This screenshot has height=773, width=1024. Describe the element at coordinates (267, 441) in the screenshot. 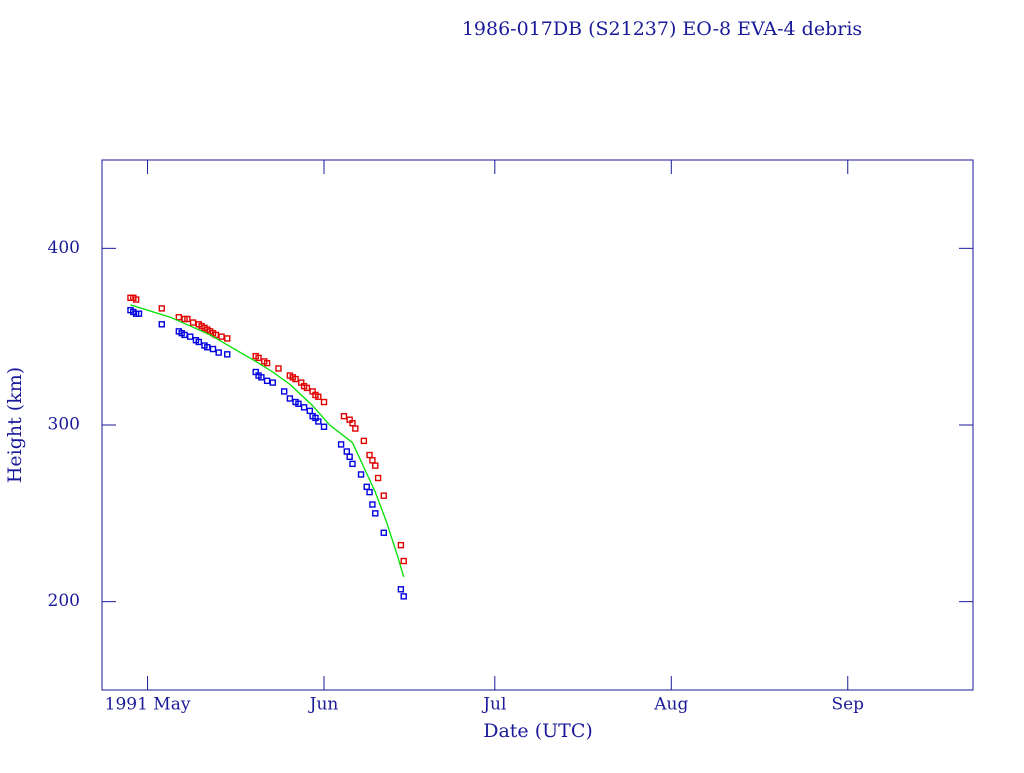

I see `mean-line` at that location.